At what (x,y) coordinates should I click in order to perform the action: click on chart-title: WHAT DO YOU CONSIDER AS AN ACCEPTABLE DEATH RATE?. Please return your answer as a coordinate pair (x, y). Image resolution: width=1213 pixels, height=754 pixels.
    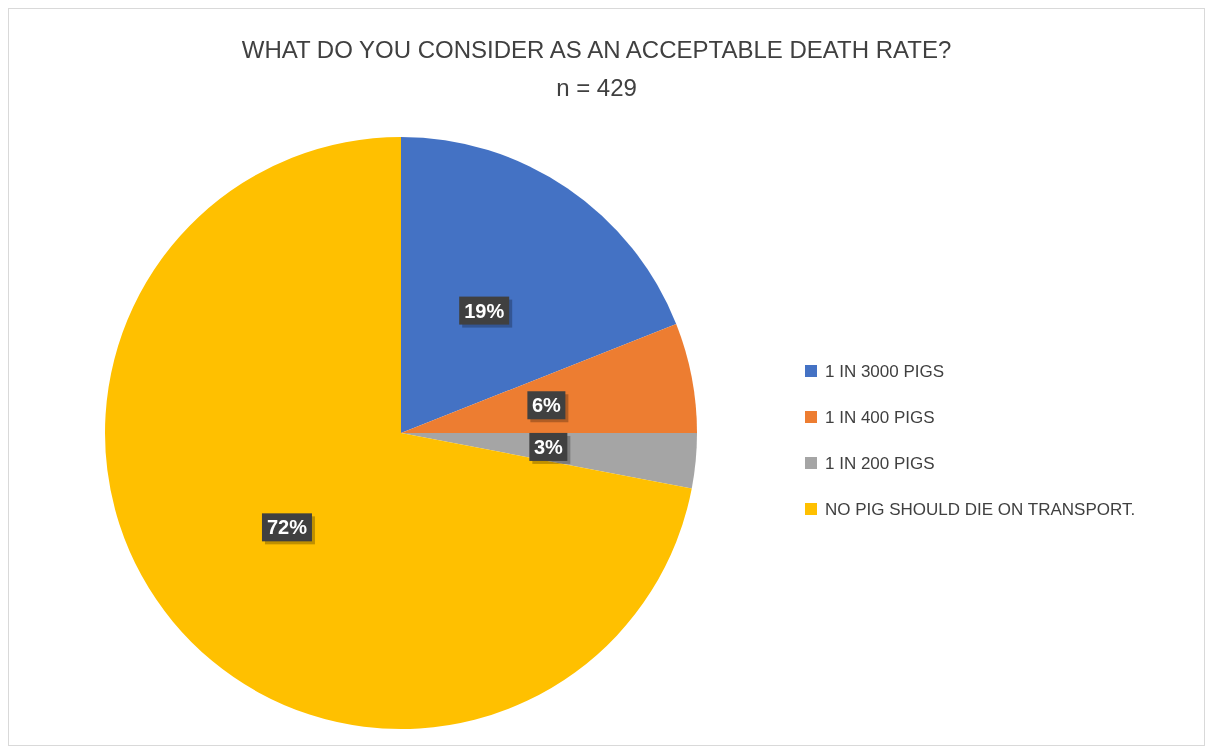
    Looking at the image, I should click on (596, 49).